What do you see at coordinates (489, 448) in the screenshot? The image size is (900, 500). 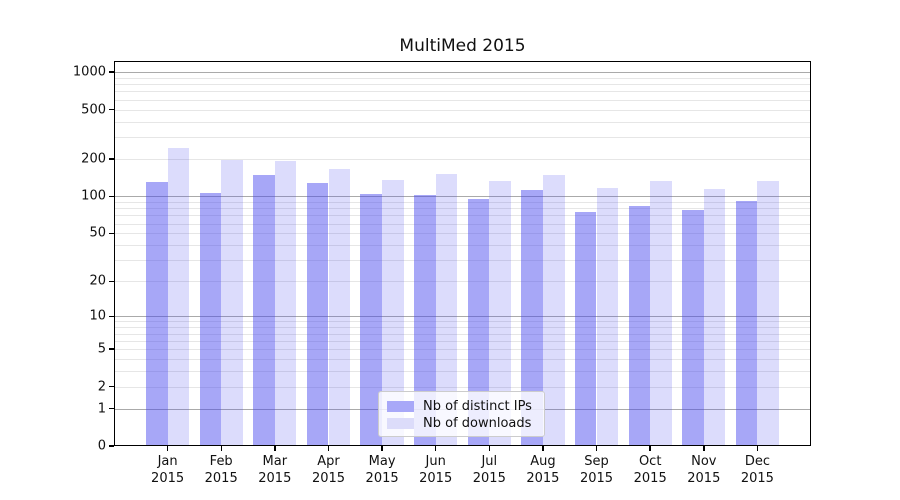 I see `x-tick-jul` at bounding box center [489, 448].